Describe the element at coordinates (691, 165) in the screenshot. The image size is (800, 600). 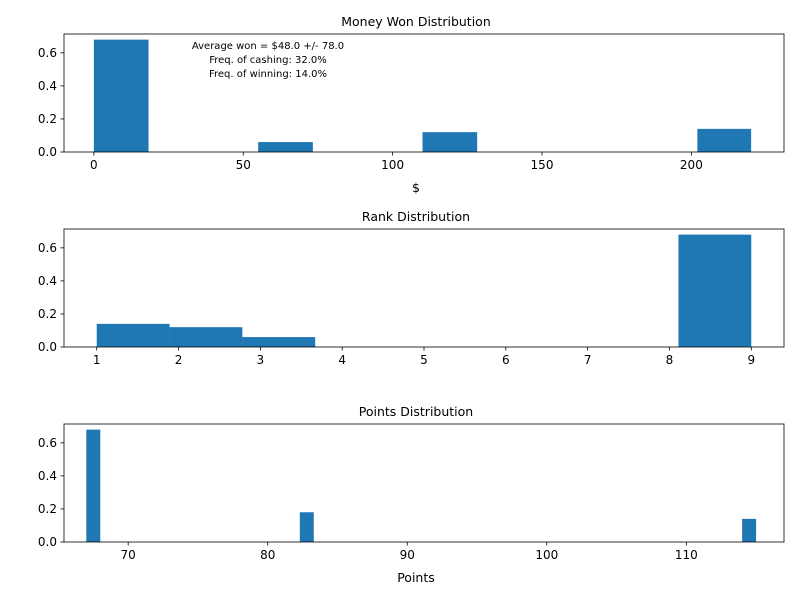
I see `money-won-xtick-label-4: 200` at that location.